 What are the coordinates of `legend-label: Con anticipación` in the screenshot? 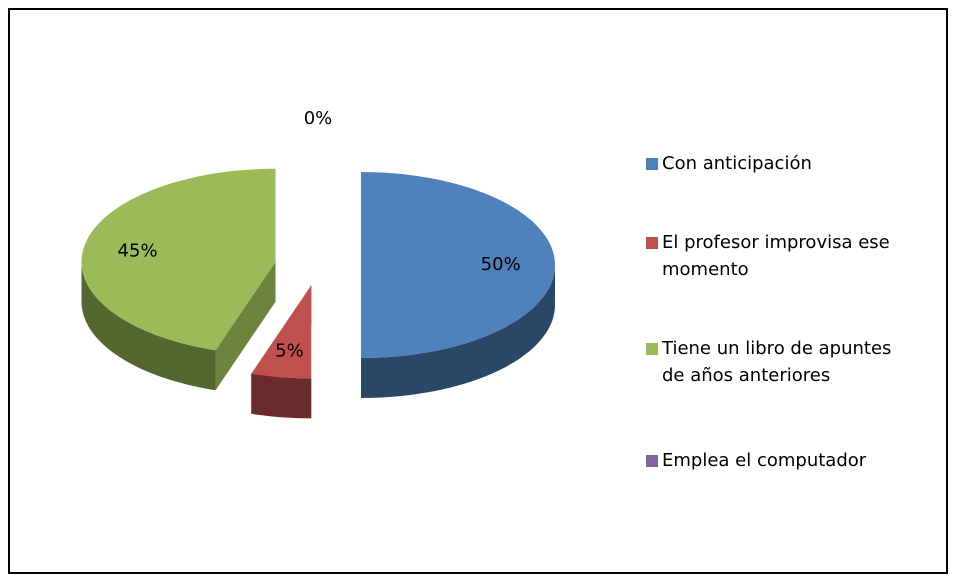 It's located at (737, 163).